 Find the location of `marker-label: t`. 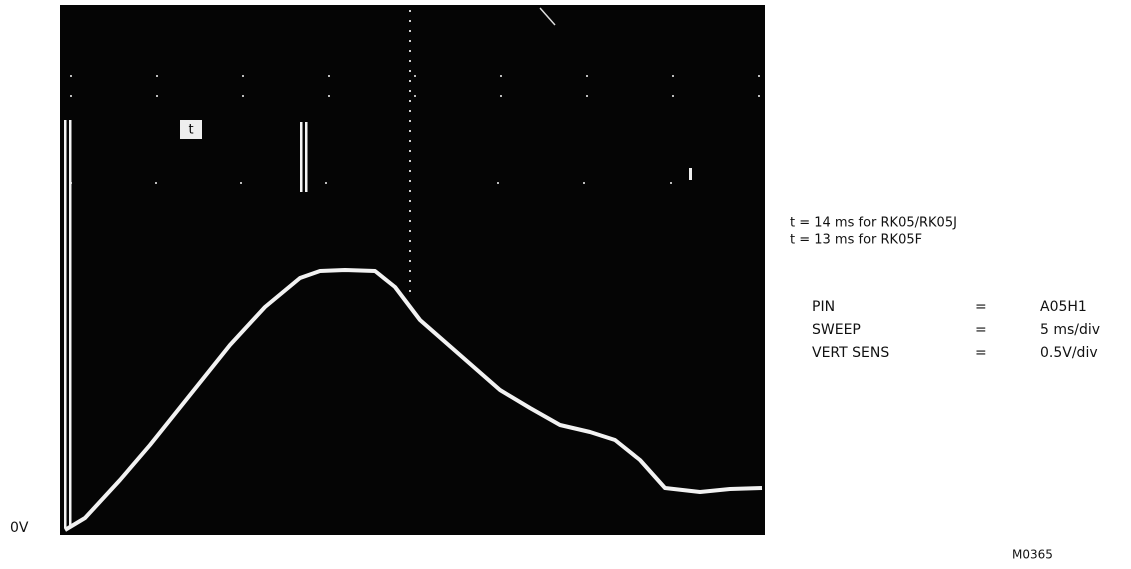

marker-label: t is located at coordinates (190, 130).